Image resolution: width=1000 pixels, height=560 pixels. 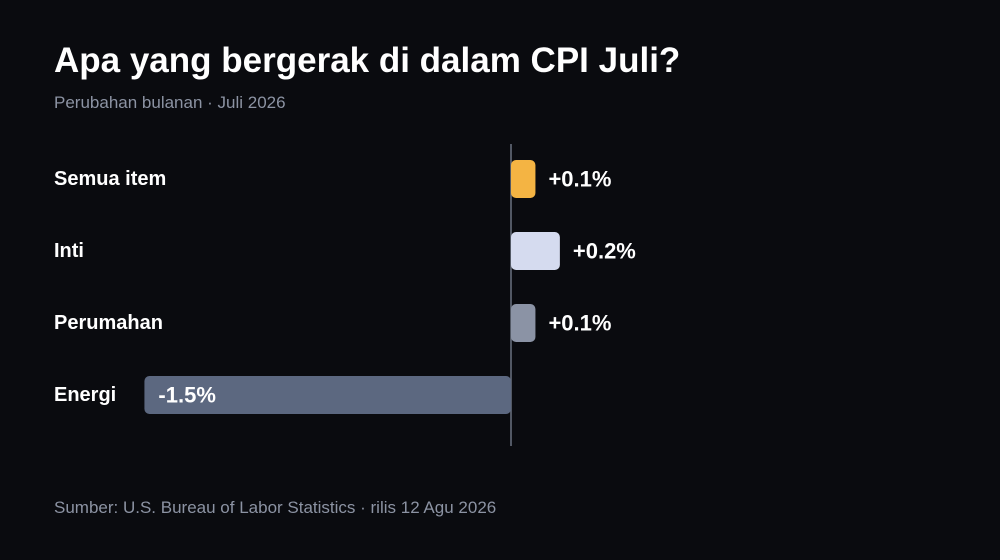 What do you see at coordinates (367, 60) in the screenshot?
I see `chart-title: Apa yang bergerak di dalam CPI Juli?` at bounding box center [367, 60].